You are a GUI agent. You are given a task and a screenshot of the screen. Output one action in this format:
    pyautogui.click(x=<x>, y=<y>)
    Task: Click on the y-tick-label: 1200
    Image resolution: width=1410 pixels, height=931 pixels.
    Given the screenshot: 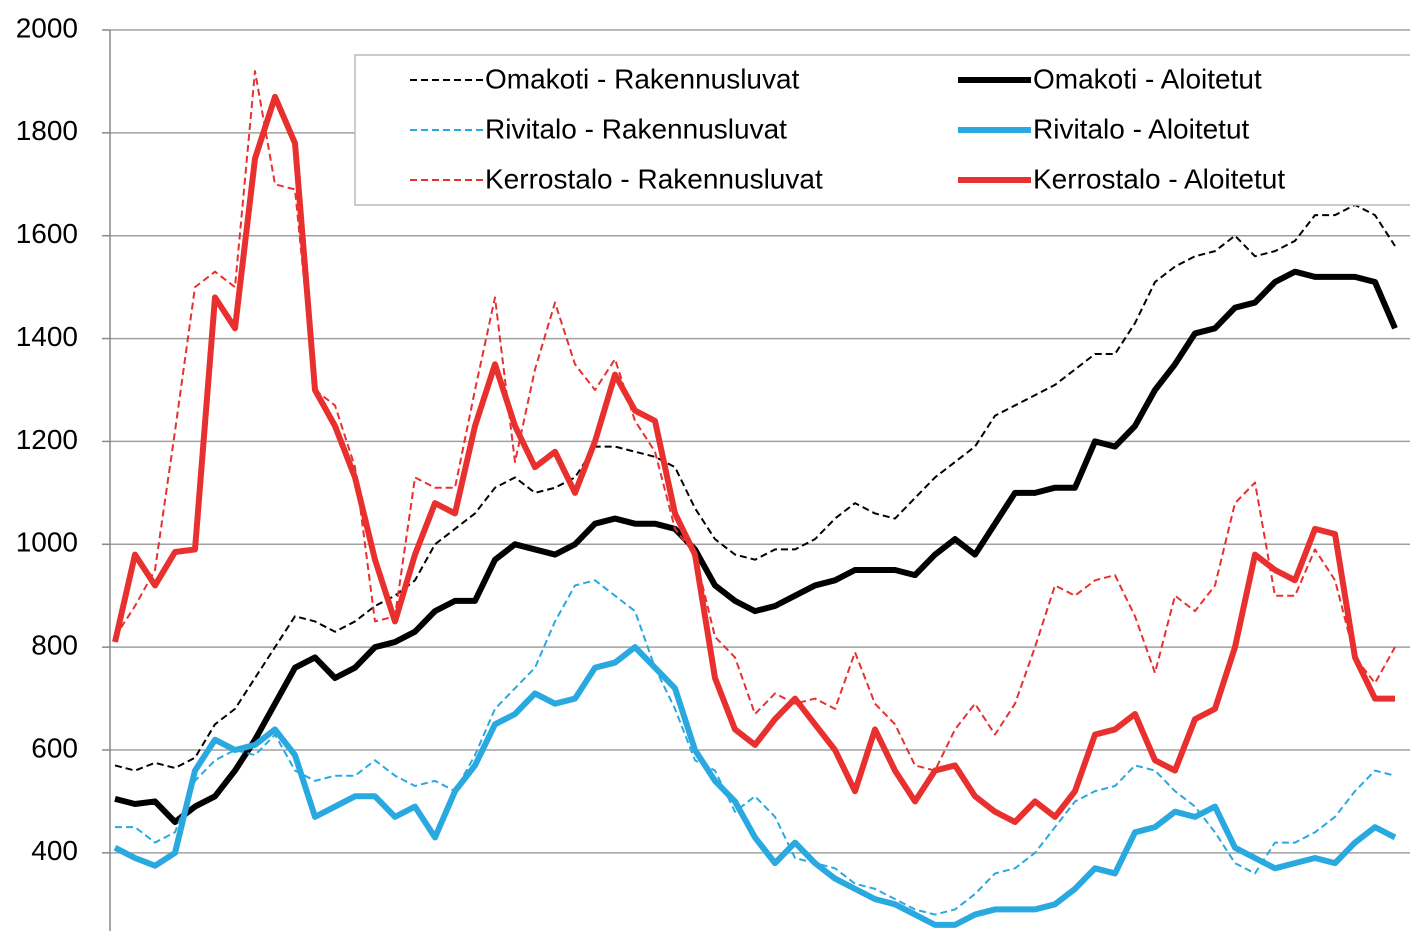 What is the action you would take?
    pyautogui.click(x=47, y=439)
    